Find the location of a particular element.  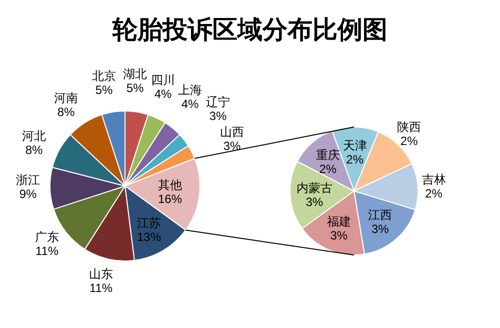

data-label: 13% is located at coordinates (149, 237).